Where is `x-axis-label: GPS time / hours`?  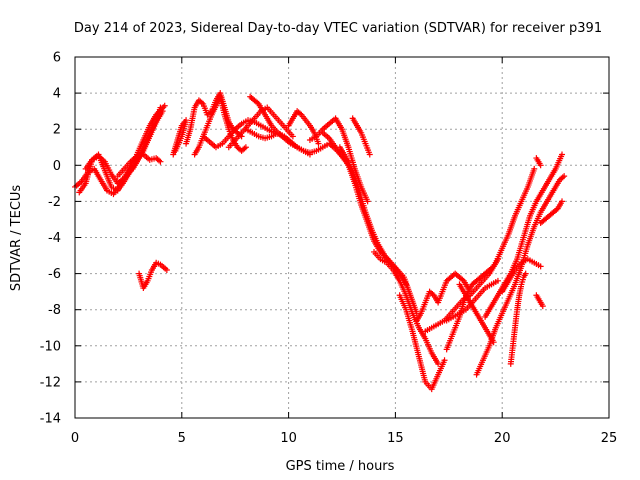
x-axis-label: GPS time / hours is located at coordinates (340, 466).